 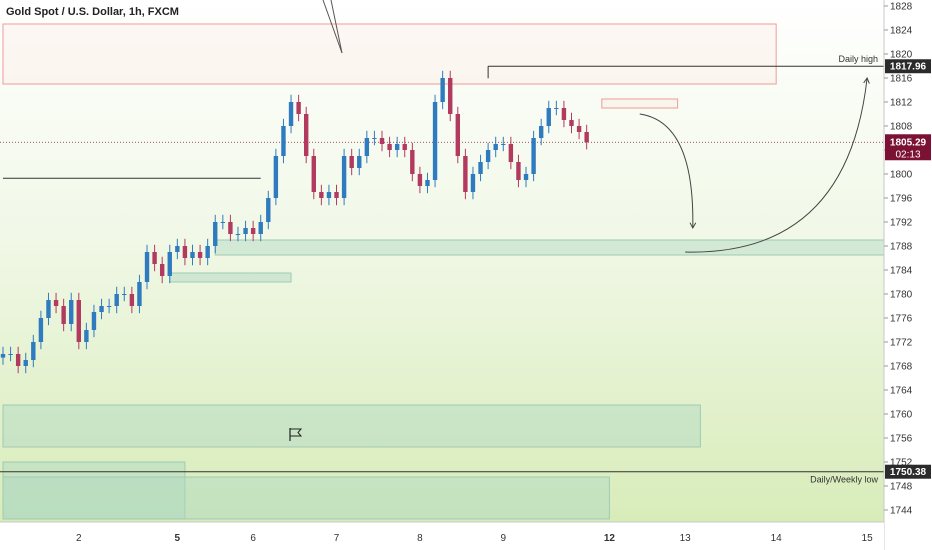 What do you see at coordinates (858, 59) in the screenshot?
I see `daily-high-label: Daily high` at bounding box center [858, 59].